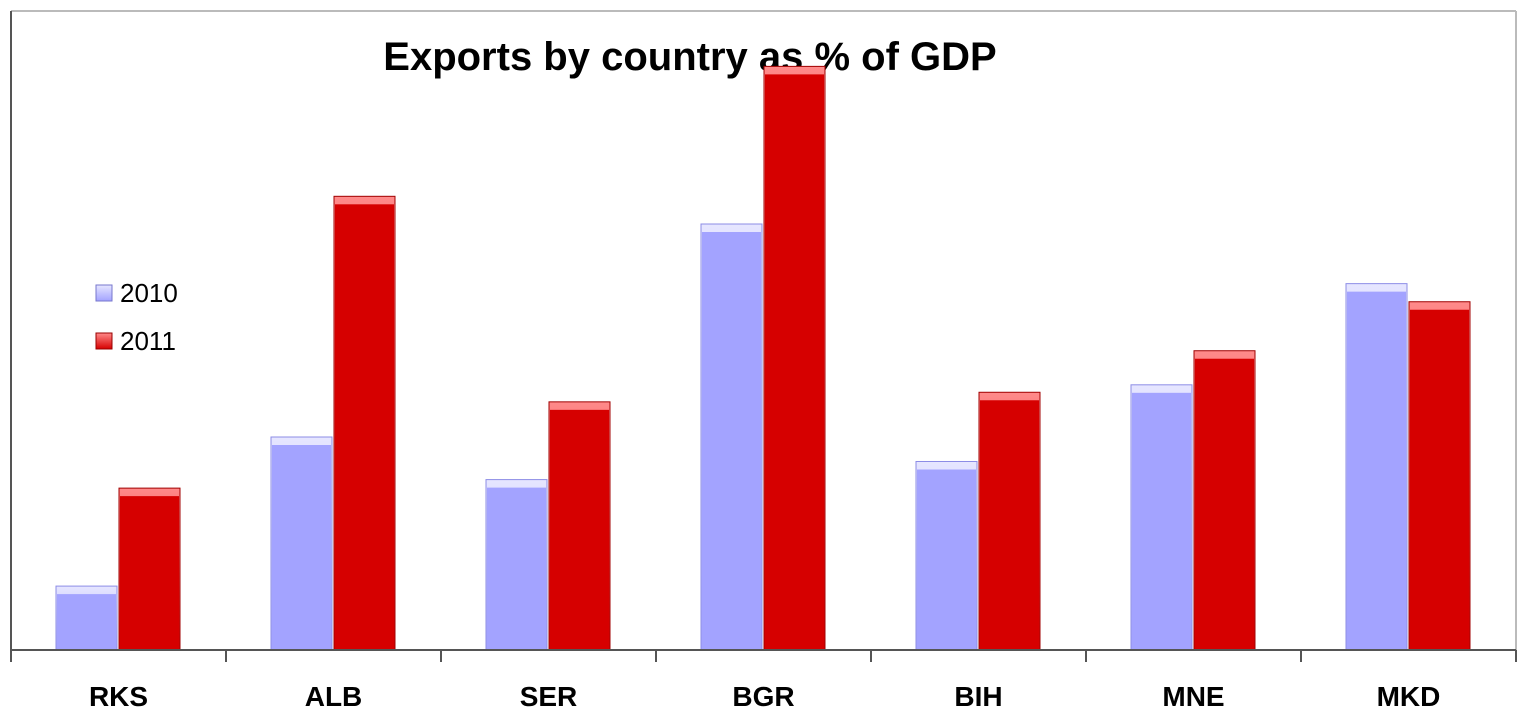  Describe the element at coordinates (364, 427) in the screenshot. I see `bar-face-alb-2011` at that location.